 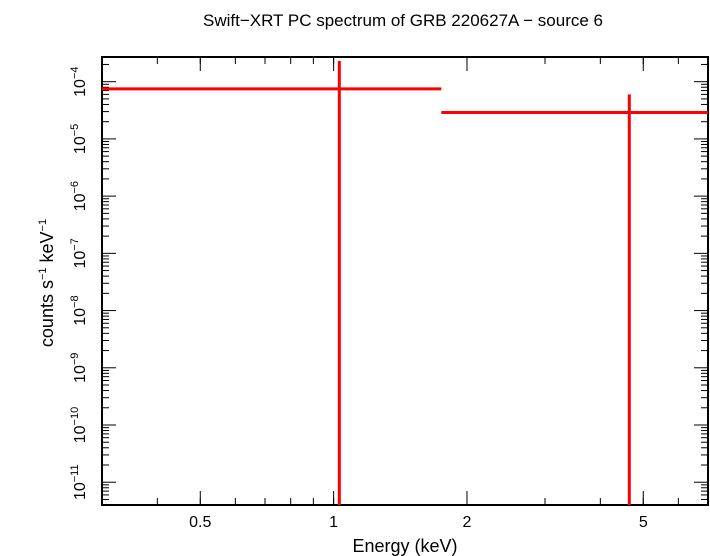 What do you see at coordinates (643, 522) in the screenshot?
I see `x-tick-label: 5` at bounding box center [643, 522].